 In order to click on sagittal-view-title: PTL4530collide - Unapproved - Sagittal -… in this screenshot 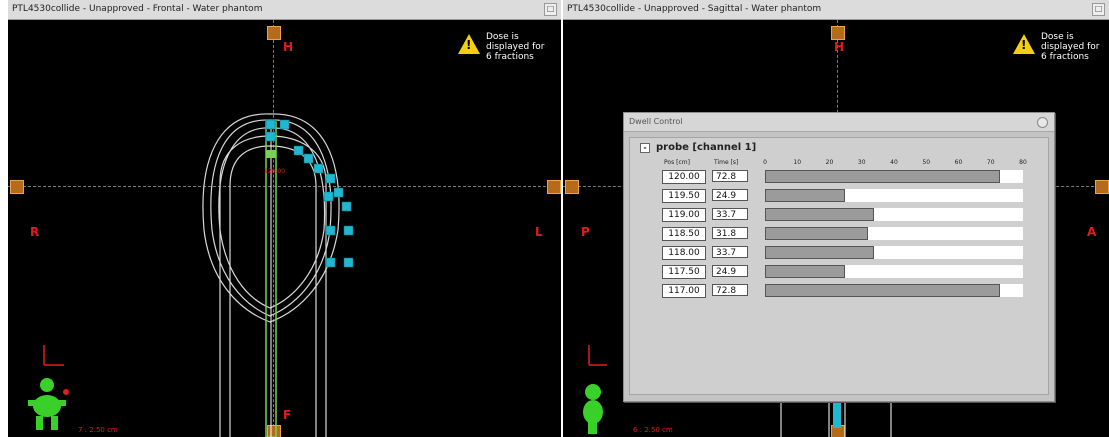, I will do `click(694, 9)`.